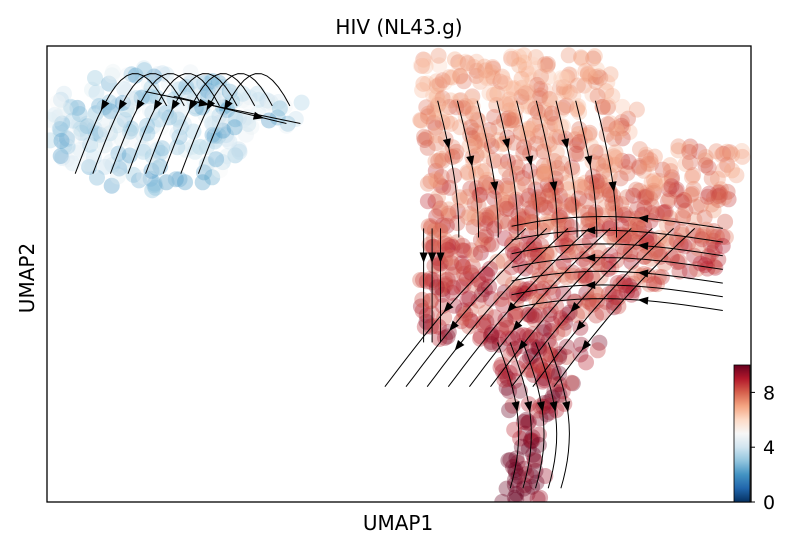  I want to click on velocity-arrowhead, so click(553, 187).